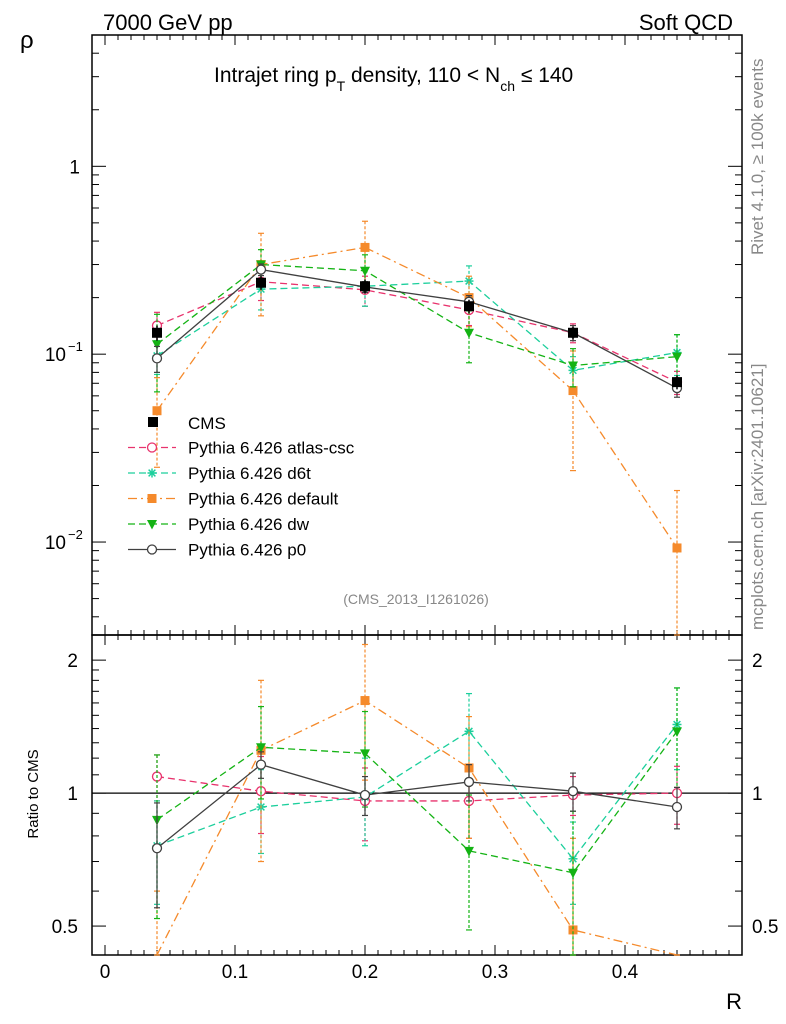  Describe the element at coordinates (75, 346) in the screenshot. I see `y-tick-exponent: −1` at that location.